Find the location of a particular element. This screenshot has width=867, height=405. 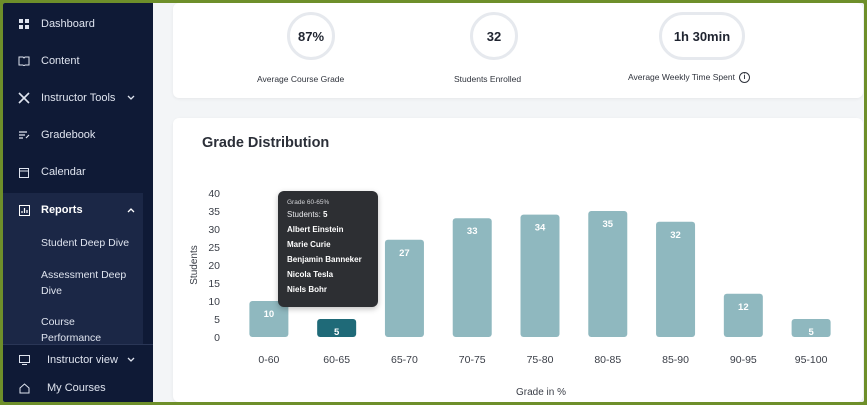

x-tick-label: 60-65 is located at coordinates (336, 360).